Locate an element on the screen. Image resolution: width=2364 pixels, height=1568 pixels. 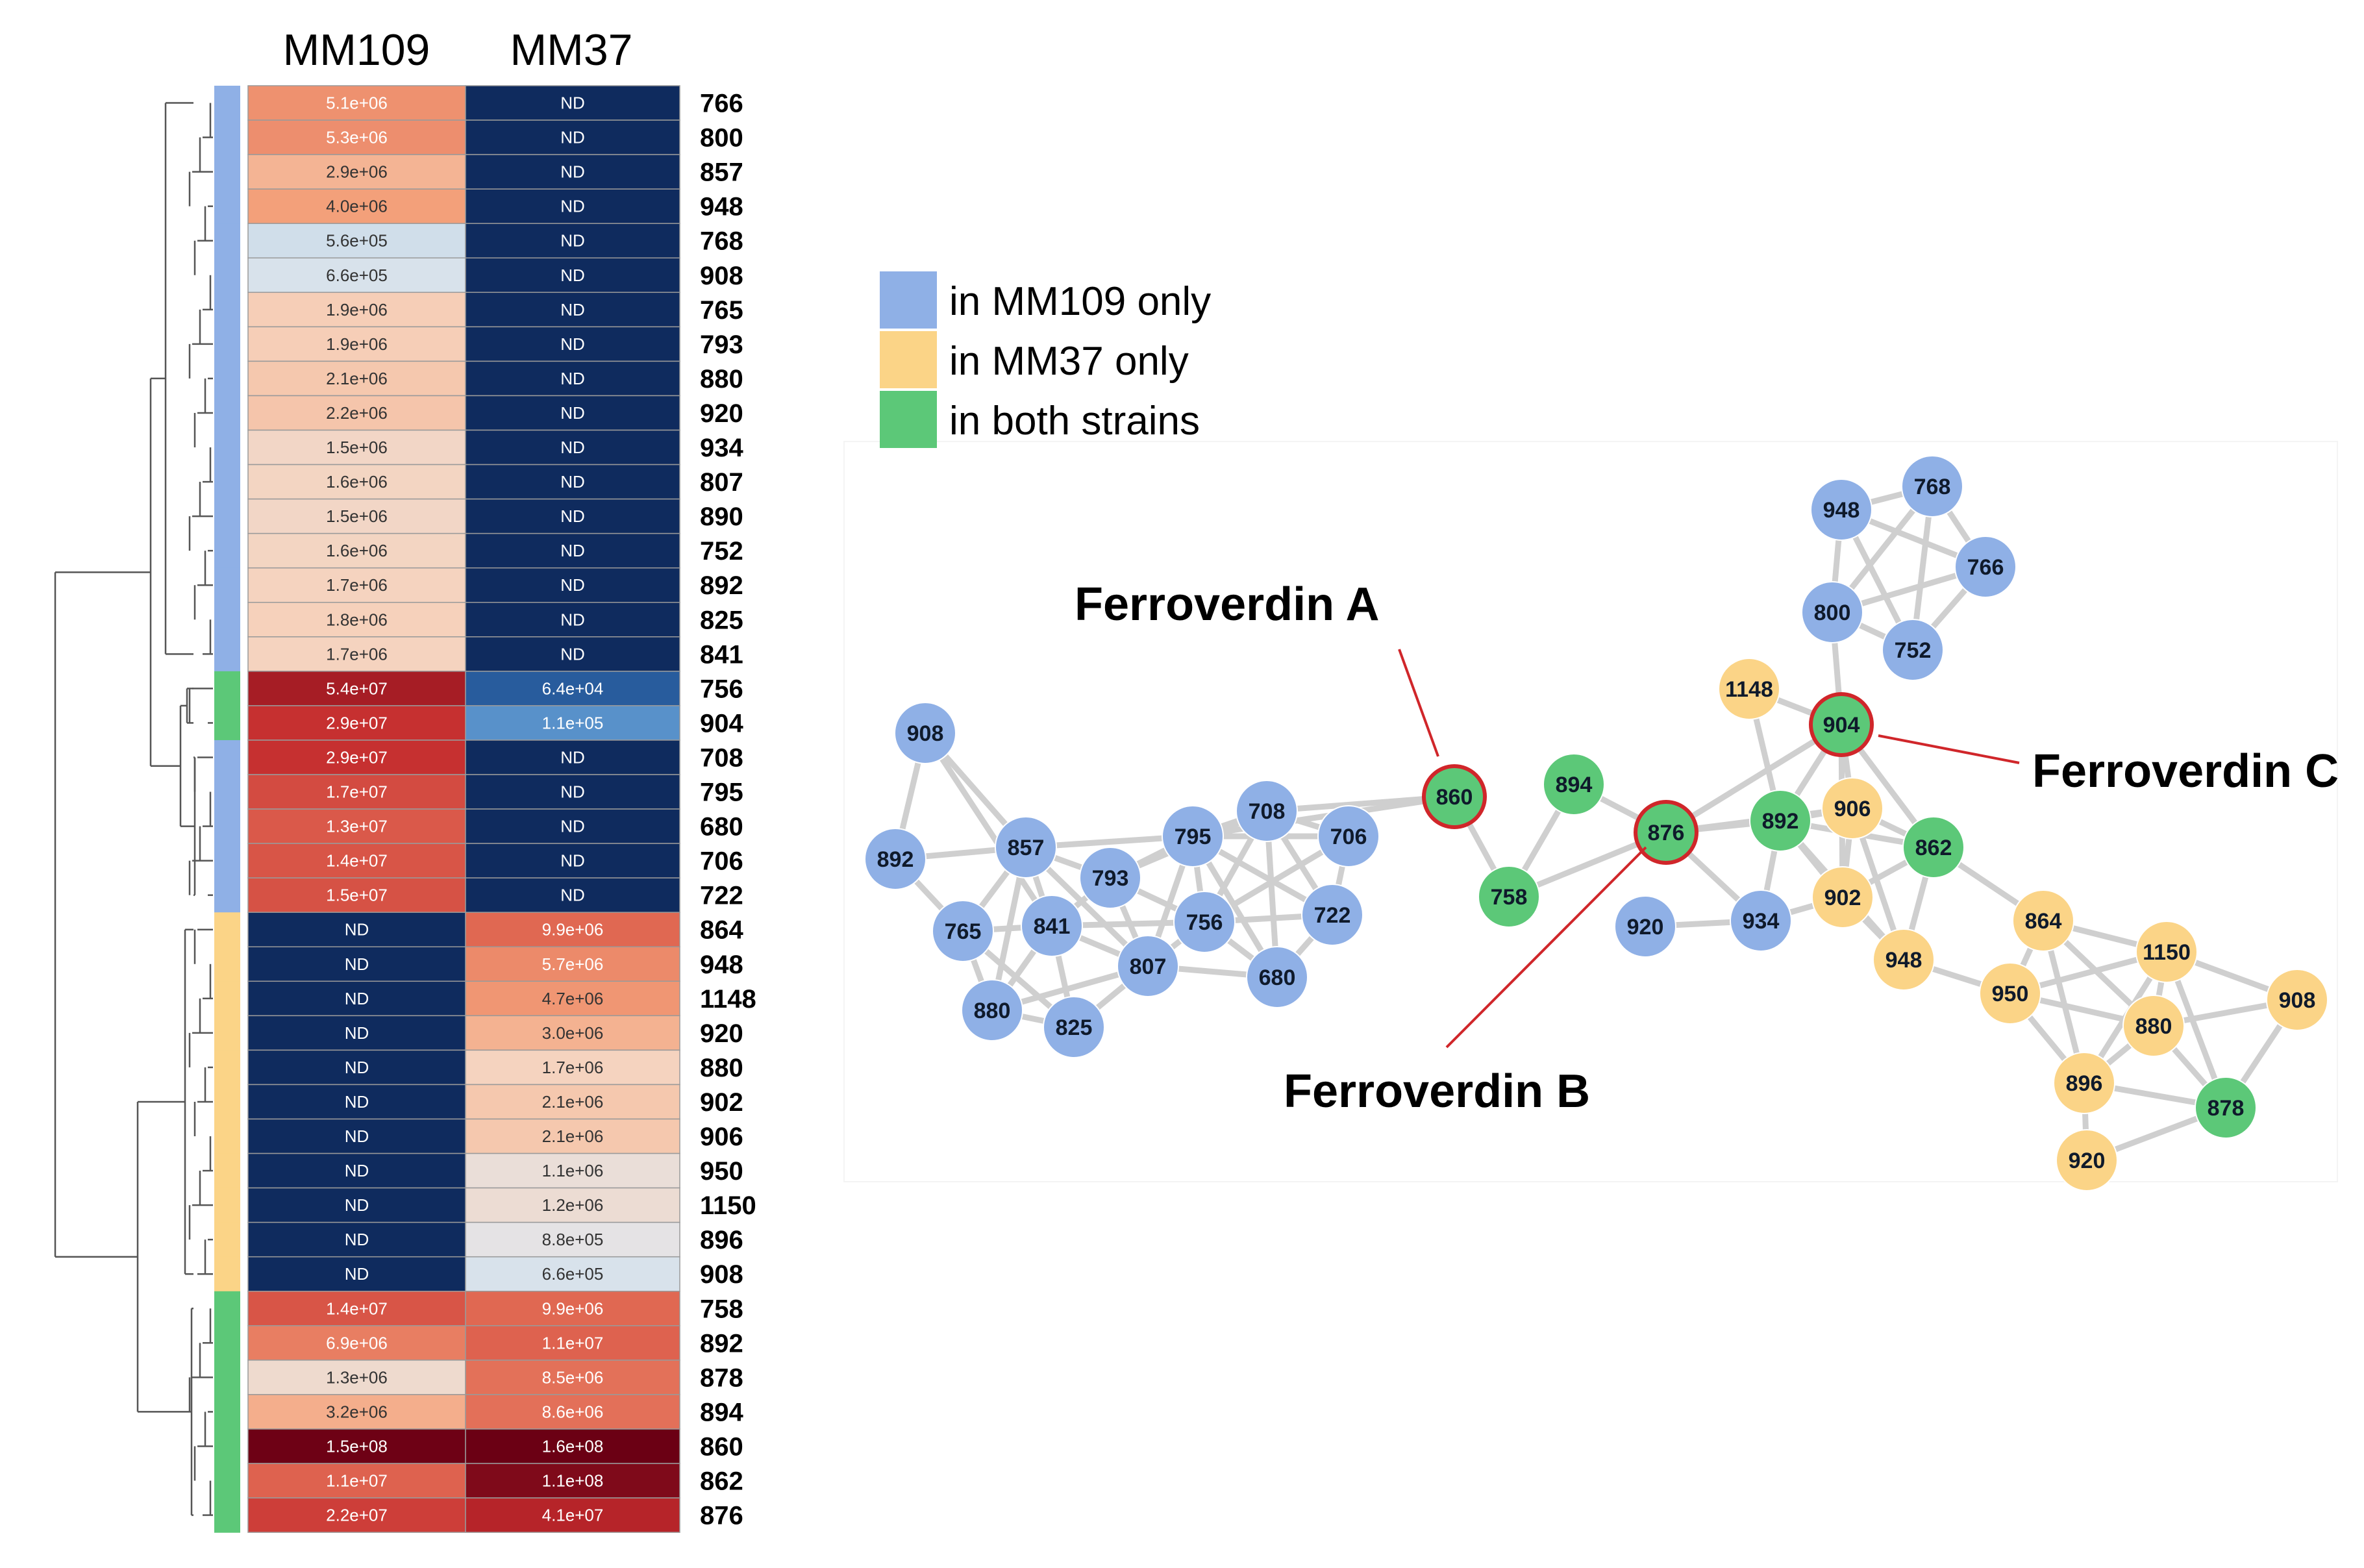
network-node: 934 is located at coordinates (1761, 921).